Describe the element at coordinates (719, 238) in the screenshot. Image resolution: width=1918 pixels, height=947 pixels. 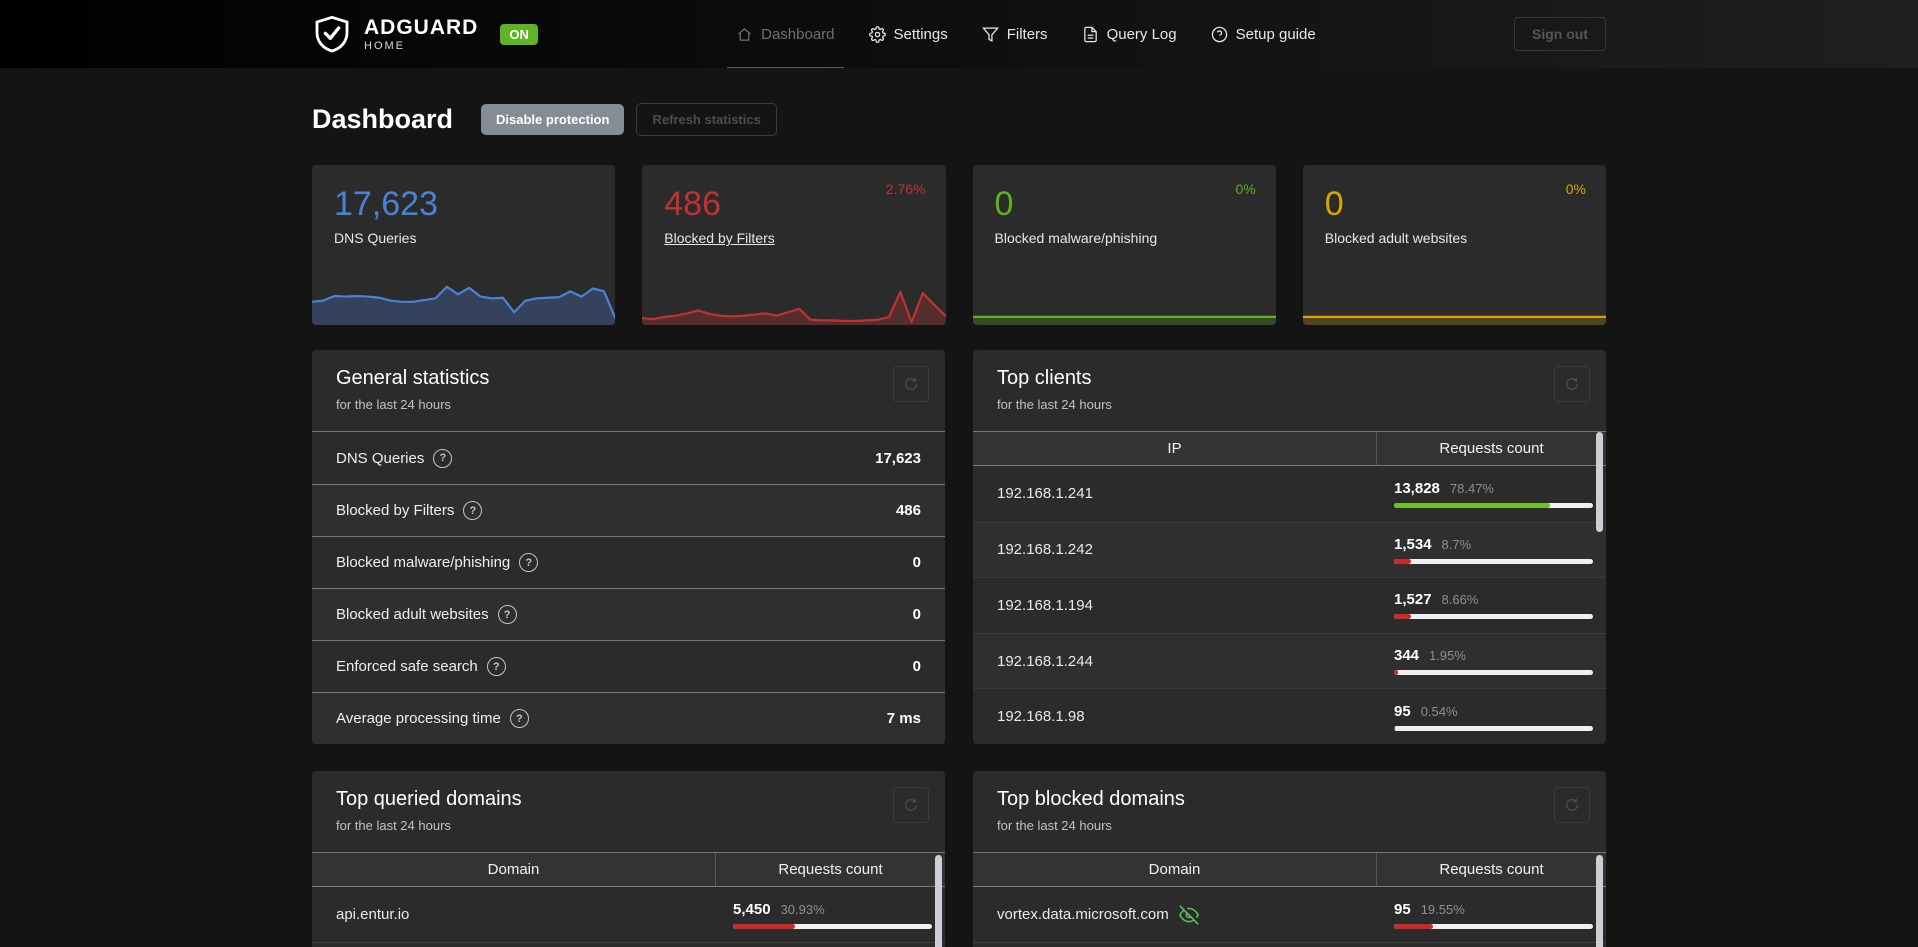
I see `blocked-by-filters-link: Blocked by Filters` at that location.